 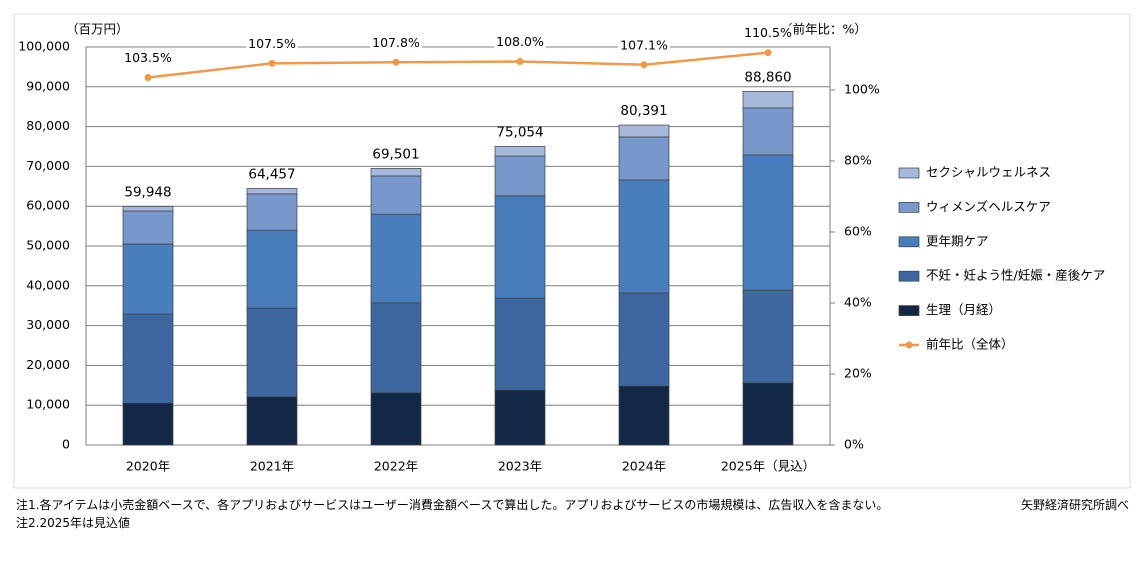 What do you see at coordinates (147, 192) in the screenshot?
I see `total-label: 59,948` at bounding box center [147, 192].